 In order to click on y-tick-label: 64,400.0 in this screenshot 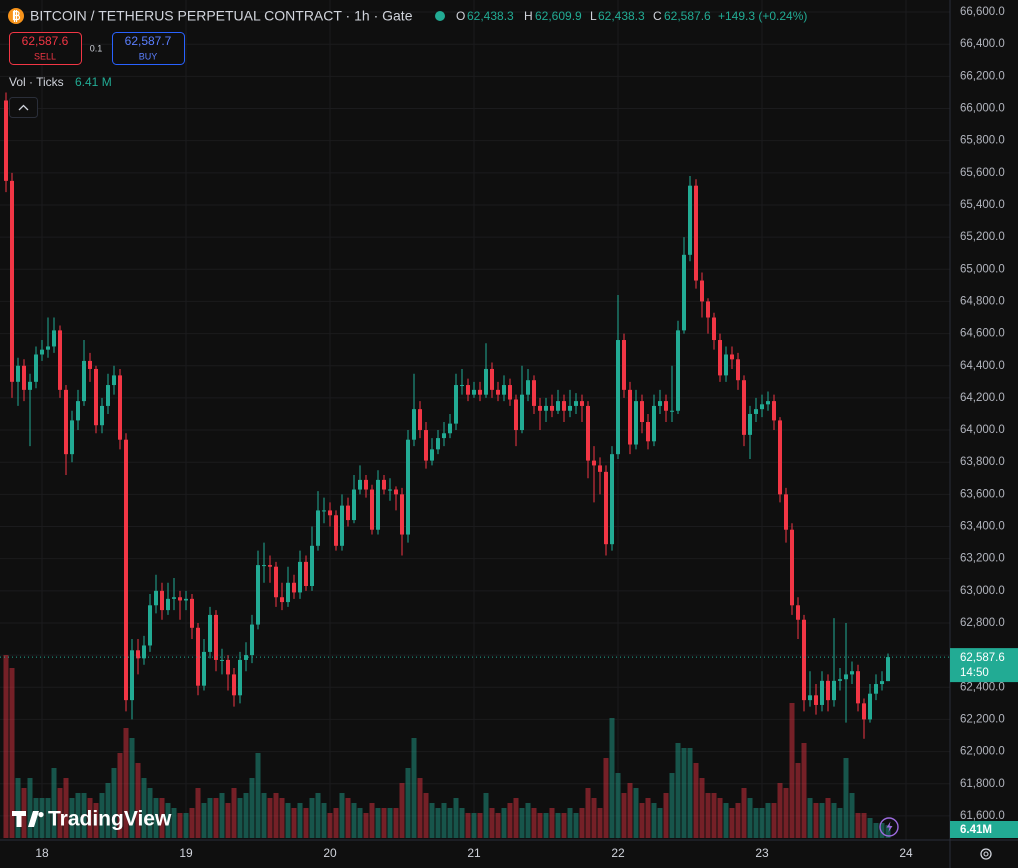, I will do `click(982, 366)`.